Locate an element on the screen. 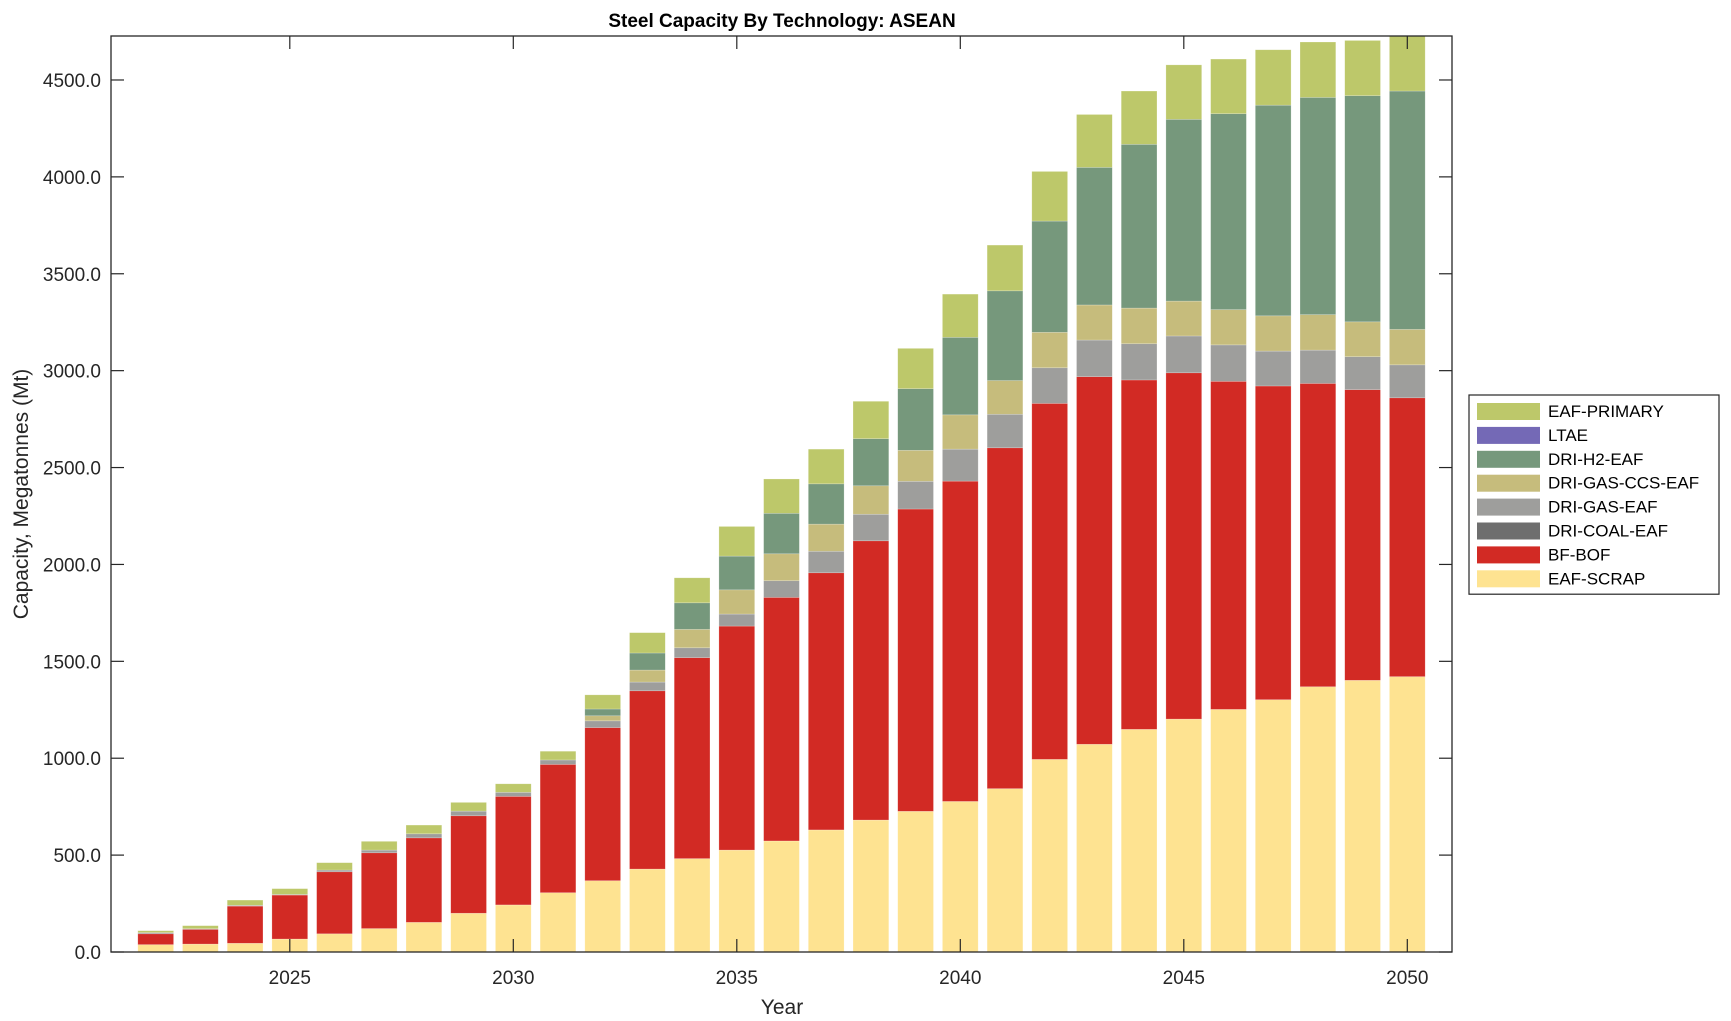 Image resolution: width=1731 pixels, height=1021 pixels. legend-label: DRI-GAS-EAF is located at coordinates (1603, 507).